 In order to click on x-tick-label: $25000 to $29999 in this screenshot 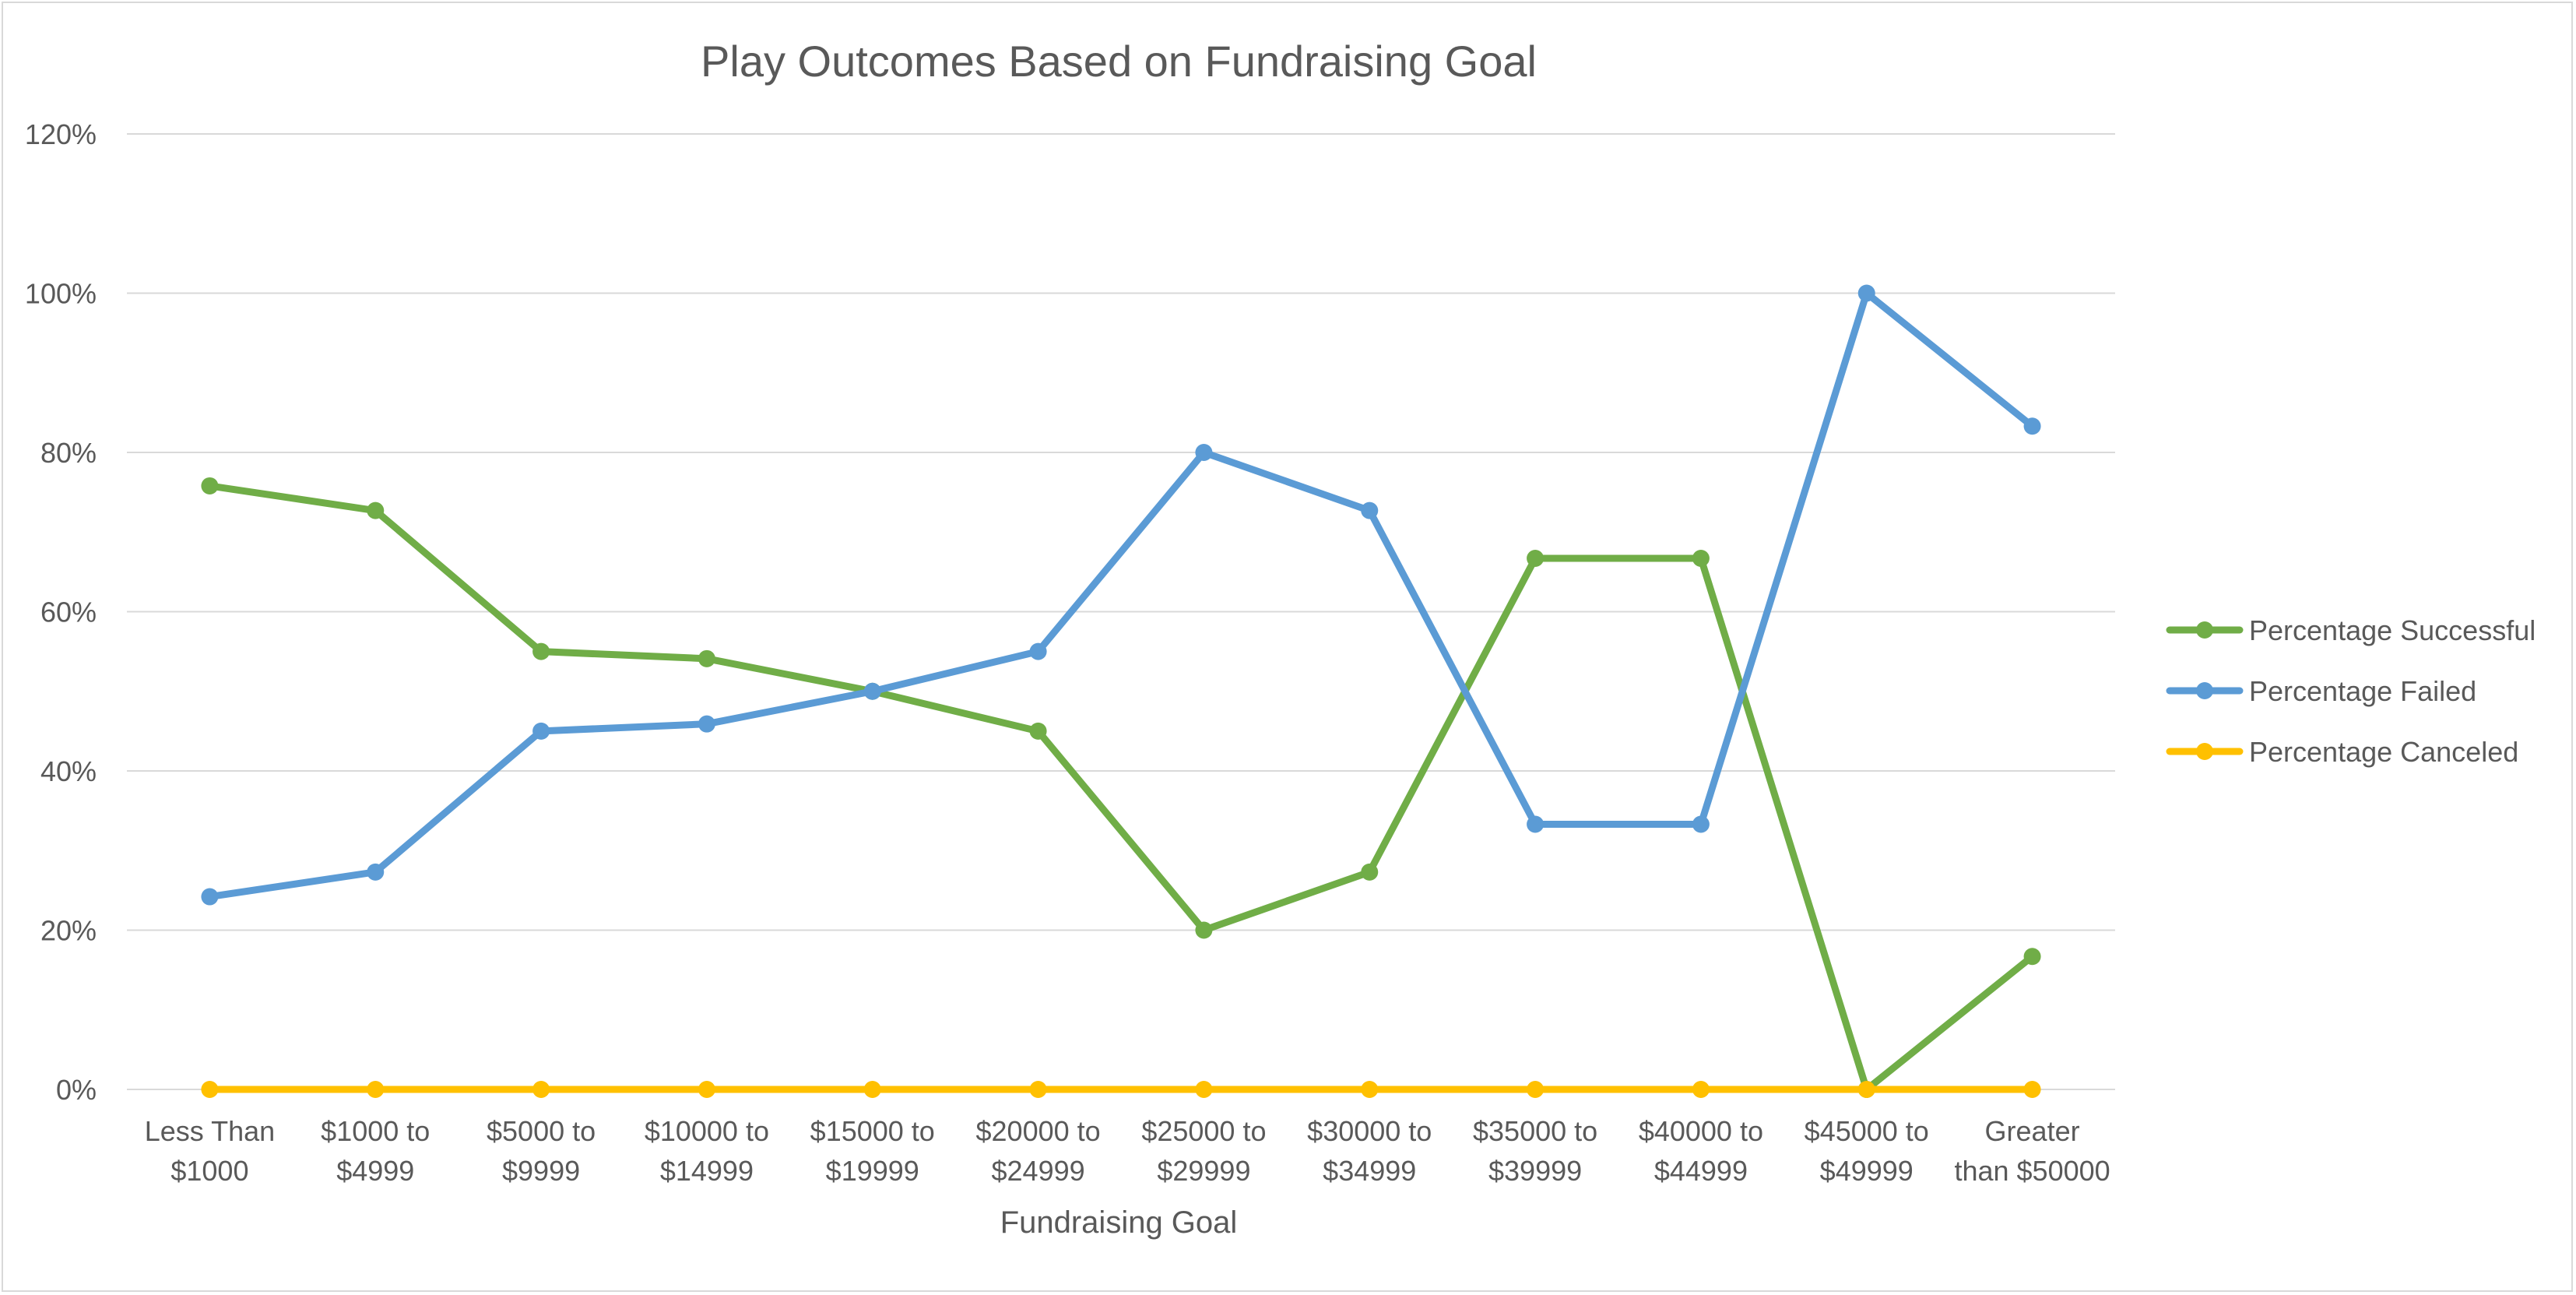, I will do `click(1203, 1151)`.